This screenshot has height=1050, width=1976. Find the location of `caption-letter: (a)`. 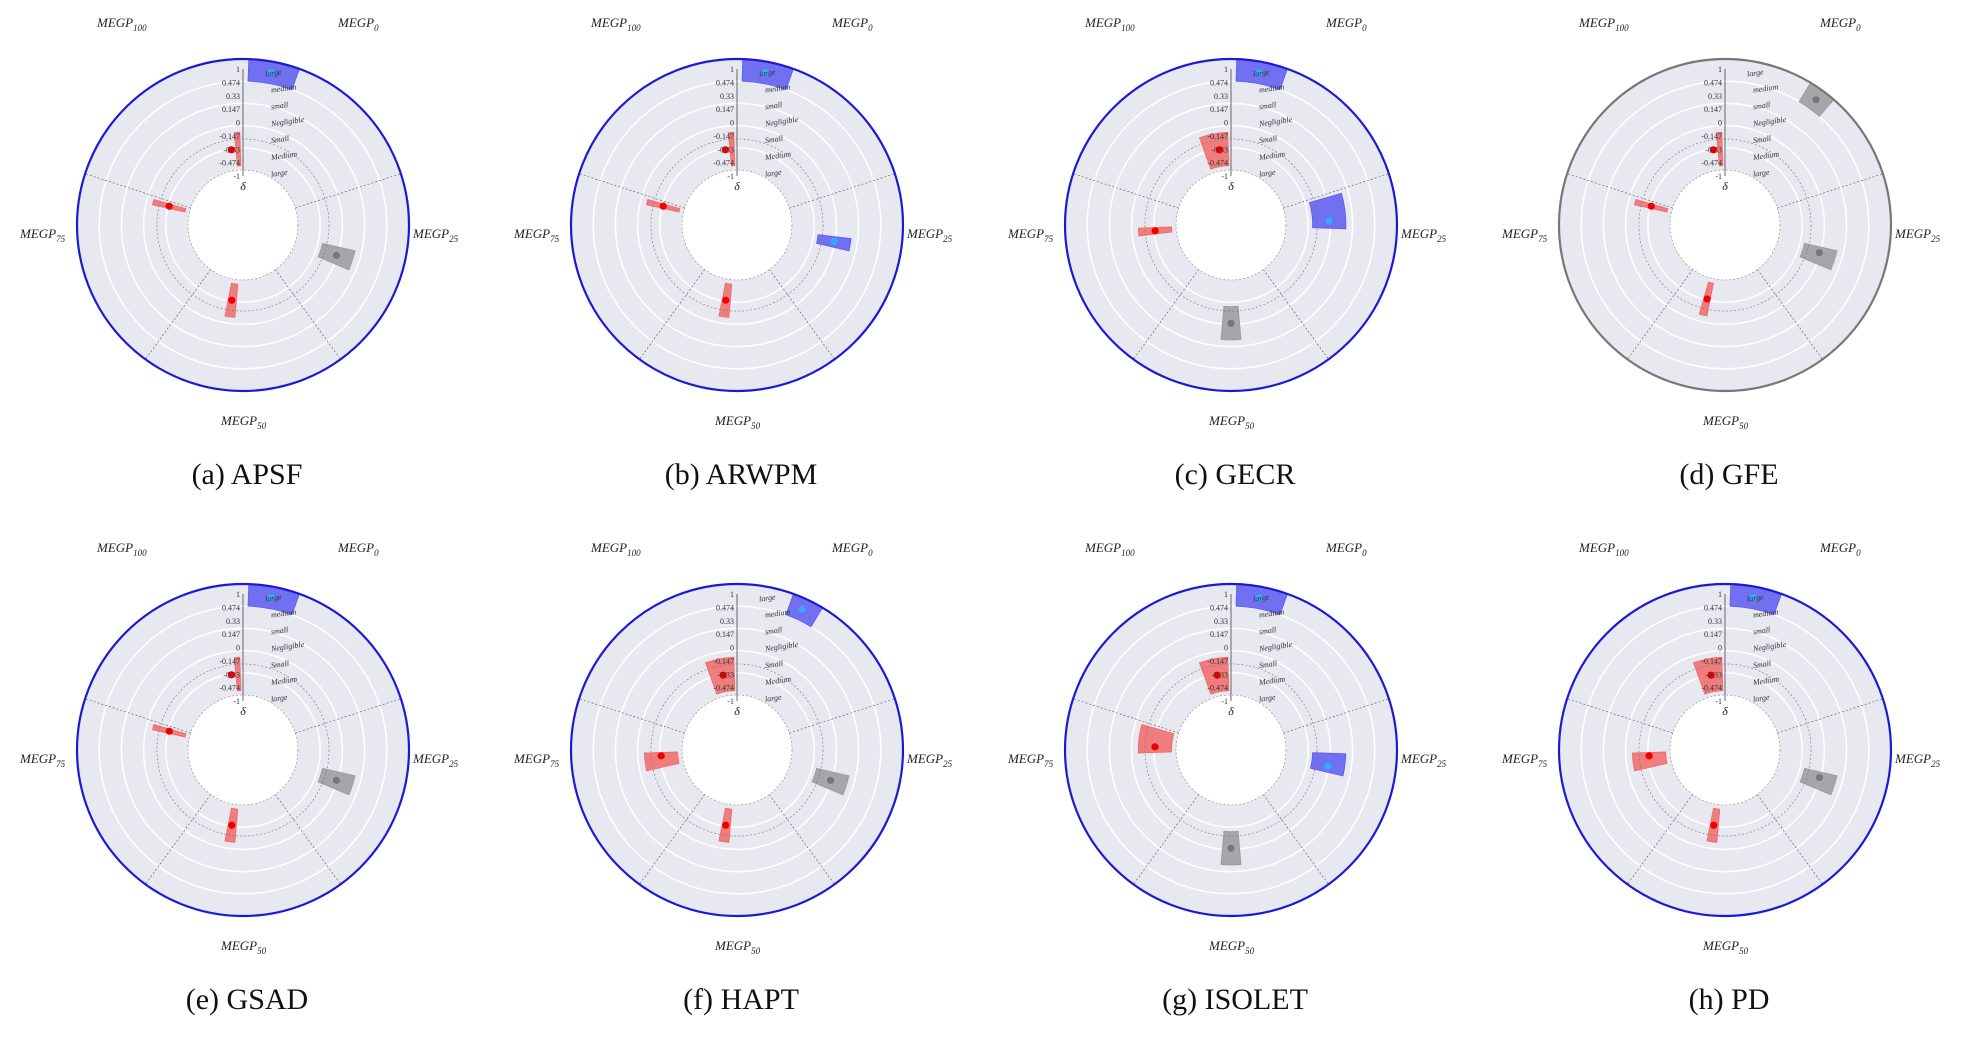

caption-letter: (a) is located at coordinates (211, 474).